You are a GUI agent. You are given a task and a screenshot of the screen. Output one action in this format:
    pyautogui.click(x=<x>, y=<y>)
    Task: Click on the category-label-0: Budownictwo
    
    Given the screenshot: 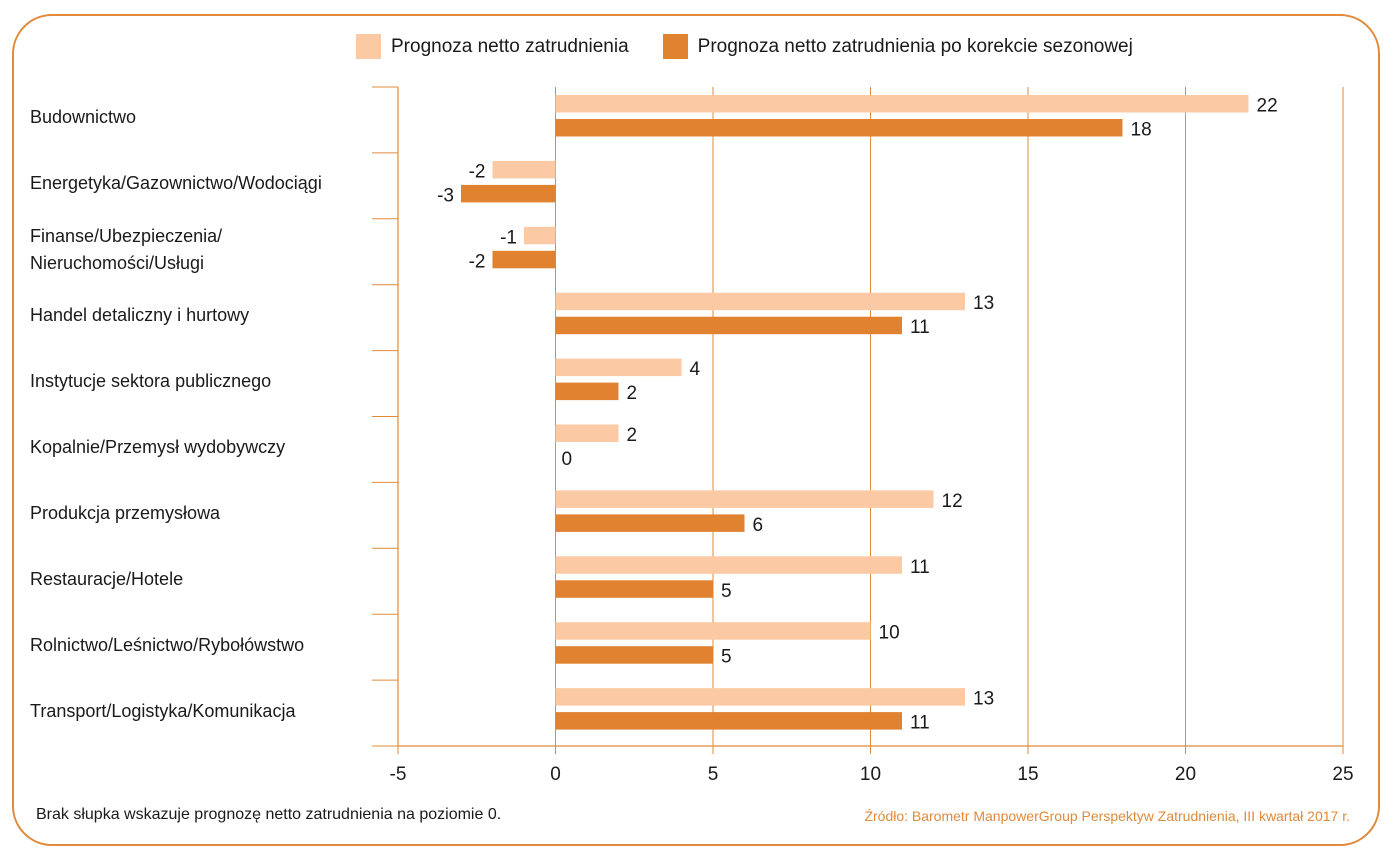 What is the action you would take?
    pyautogui.click(x=83, y=117)
    